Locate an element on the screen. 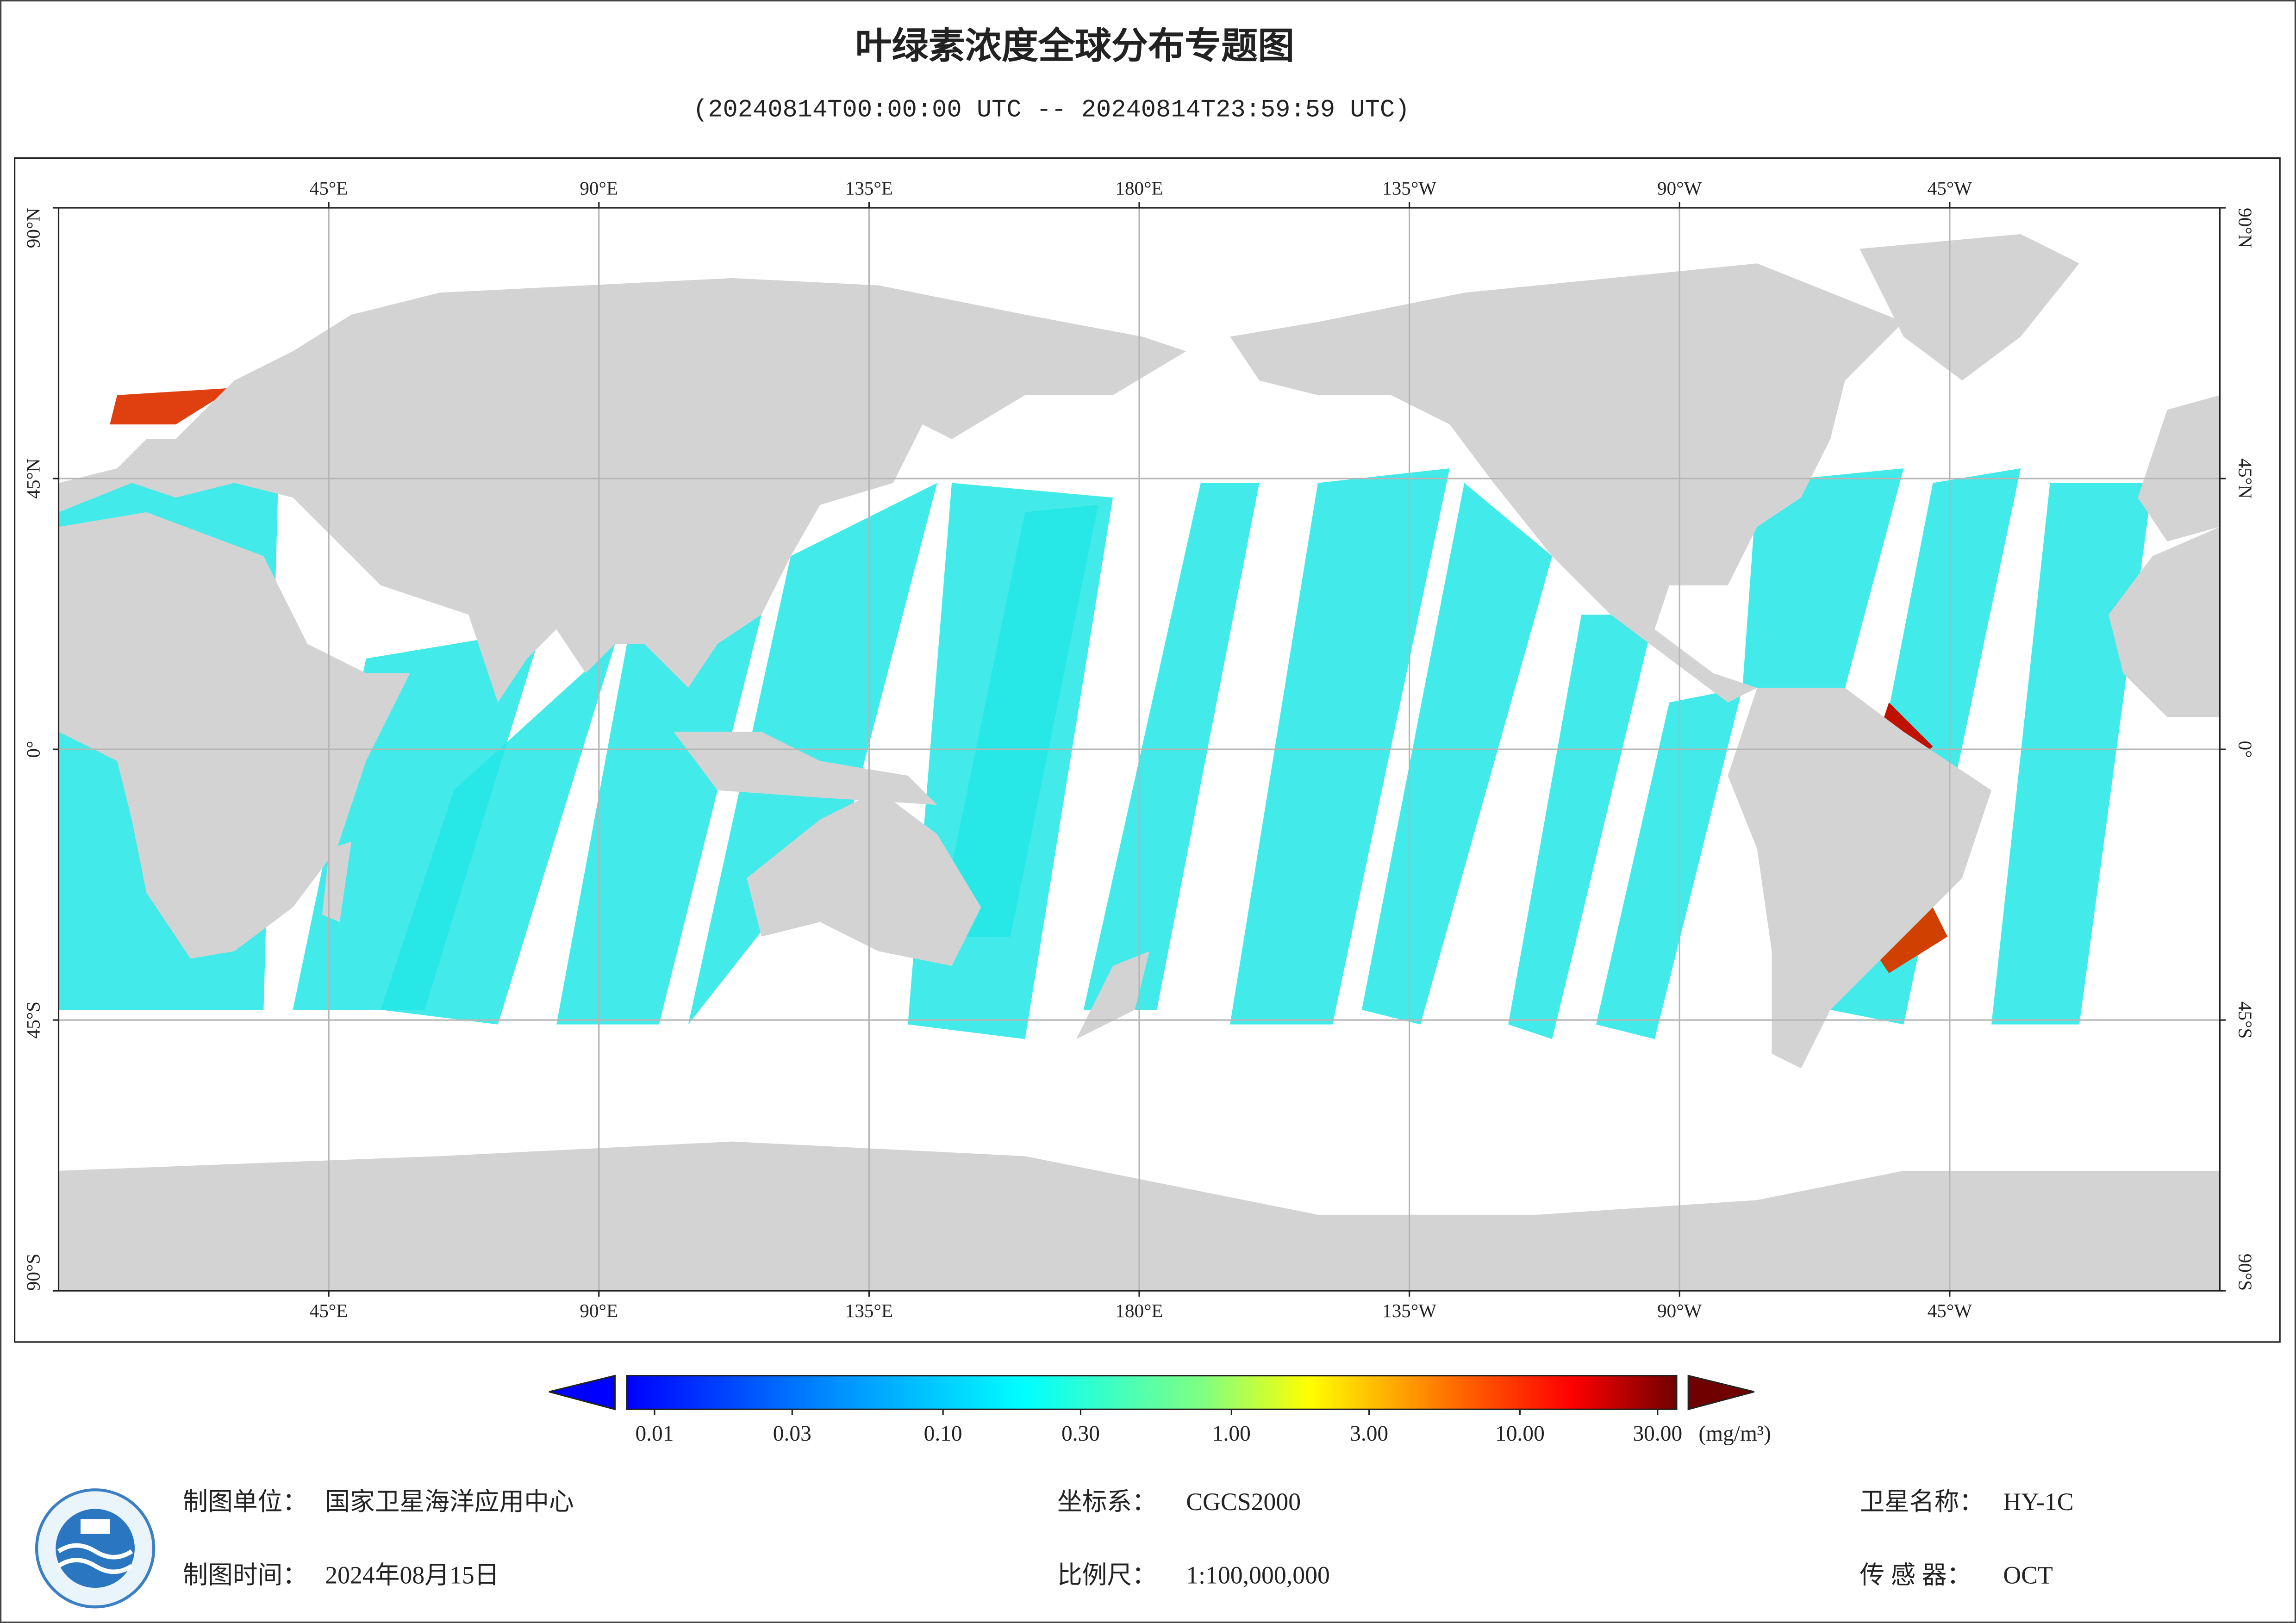 The height and width of the screenshot is (1623, 2296). lon-label-top: 135°W is located at coordinates (1409, 188).